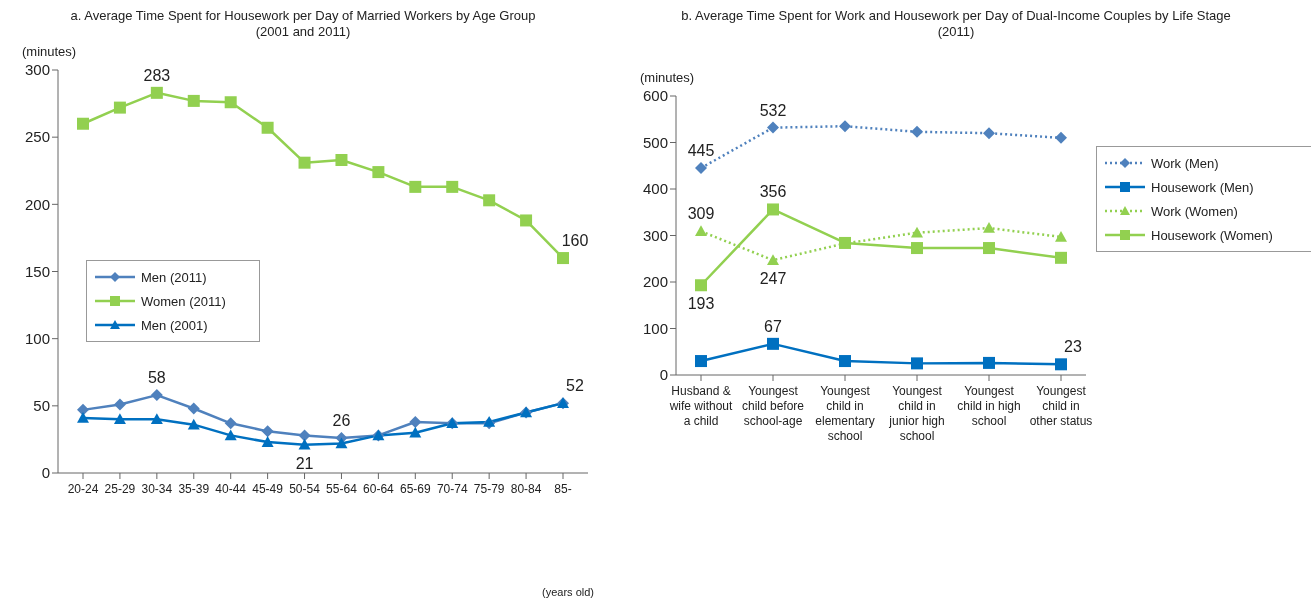  I want to click on y-tick-label: 50, so click(41, 406).